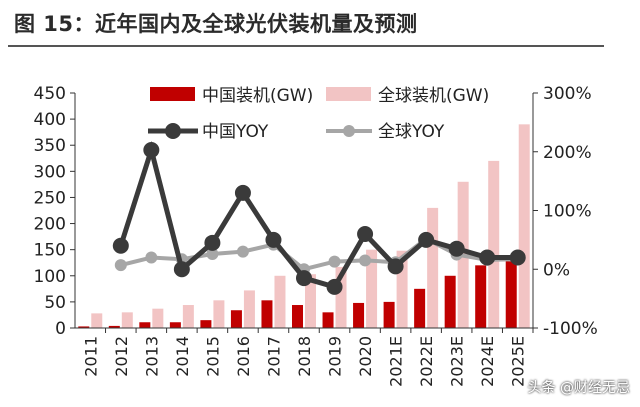 Image resolution: width=640 pixels, height=407 pixels. What do you see at coordinates (396, 361) in the screenshot?
I see `x-tick-label: 2021E` at bounding box center [396, 361].